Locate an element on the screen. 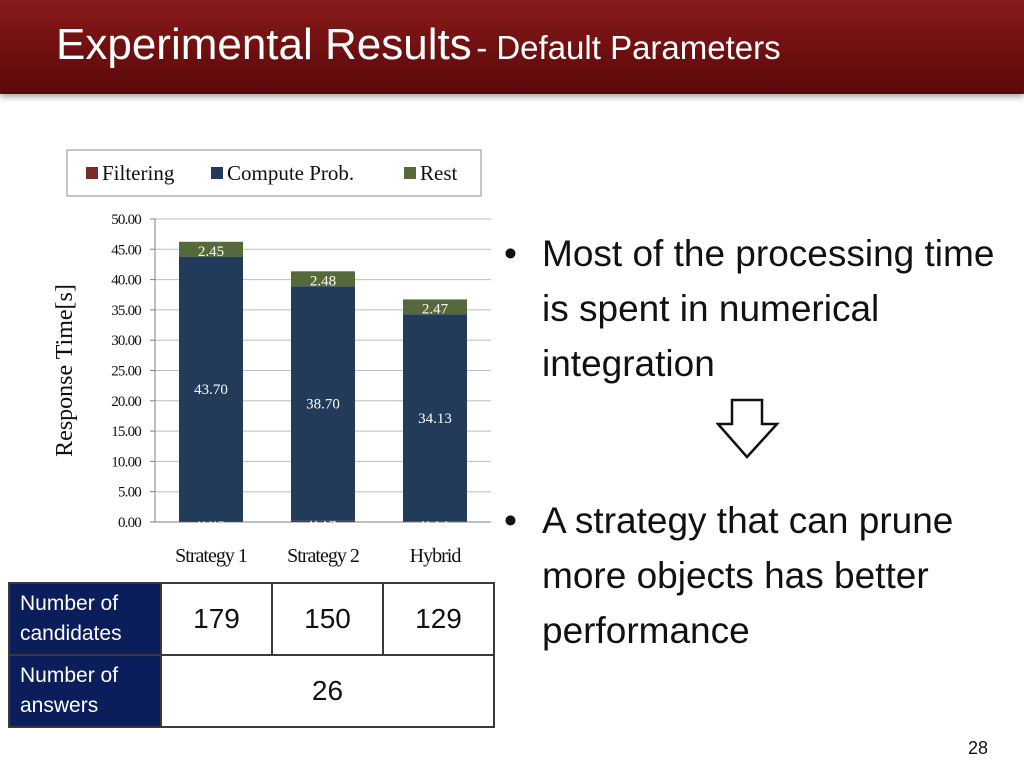 This screenshot has height=768, width=1024. y-tick-label: 5.00 is located at coordinates (129, 493).